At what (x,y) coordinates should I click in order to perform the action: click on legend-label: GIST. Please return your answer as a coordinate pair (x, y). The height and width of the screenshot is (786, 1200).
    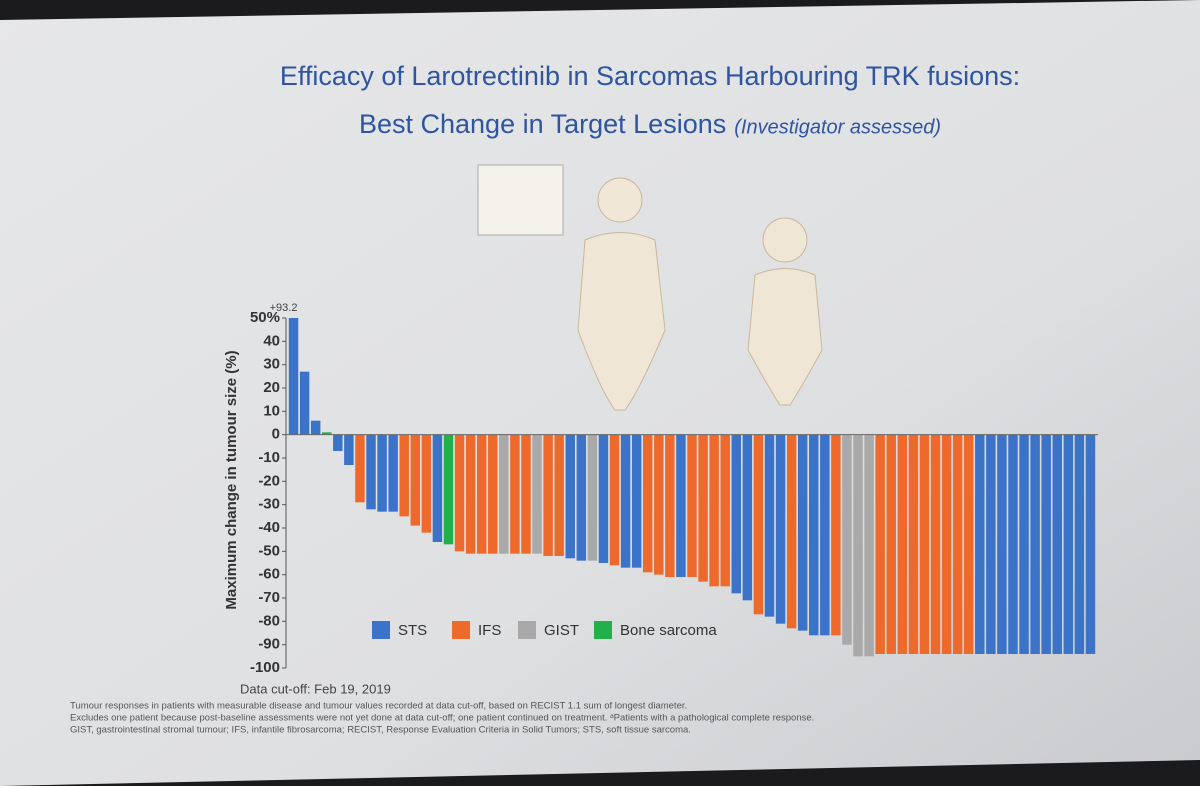
    Looking at the image, I should click on (561, 630).